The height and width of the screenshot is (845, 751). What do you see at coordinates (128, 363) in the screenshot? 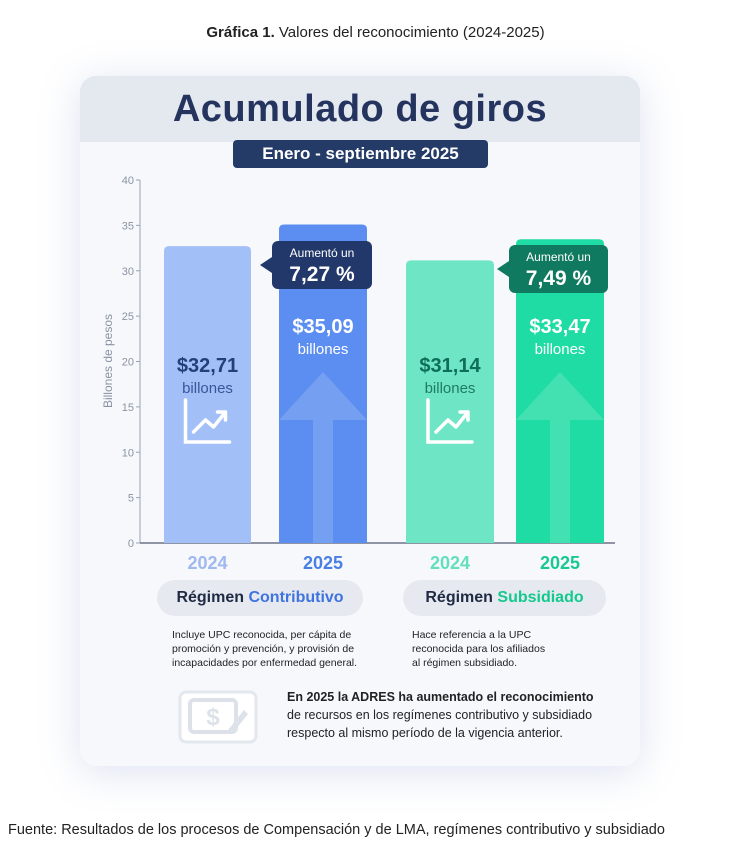
I see `y-tick-label: 20` at bounding box center [128, 363].